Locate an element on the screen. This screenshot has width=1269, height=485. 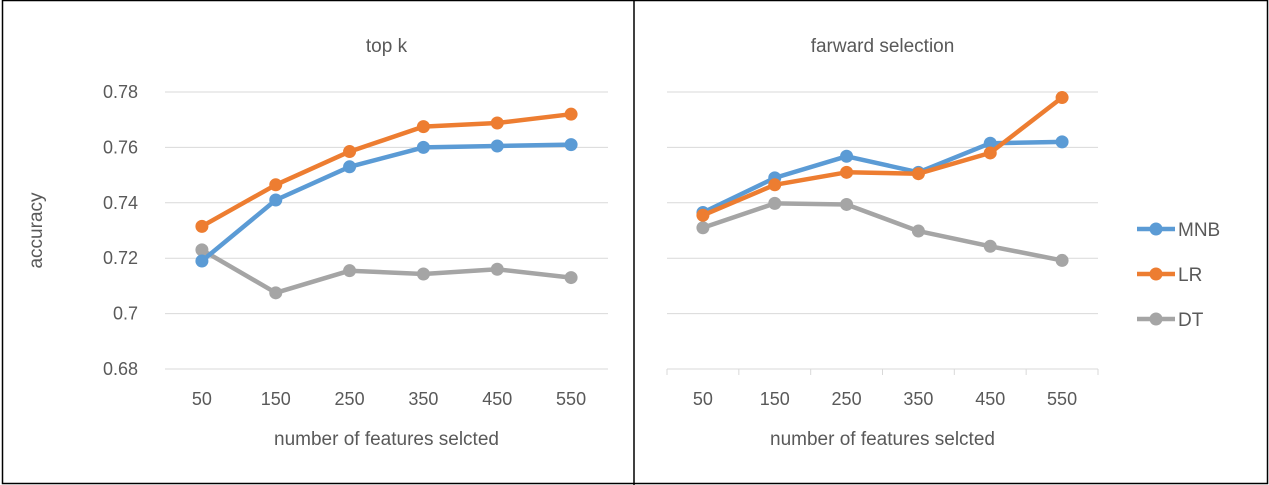
y-tick-label: 0.7 is located at coordinates (125, 314).